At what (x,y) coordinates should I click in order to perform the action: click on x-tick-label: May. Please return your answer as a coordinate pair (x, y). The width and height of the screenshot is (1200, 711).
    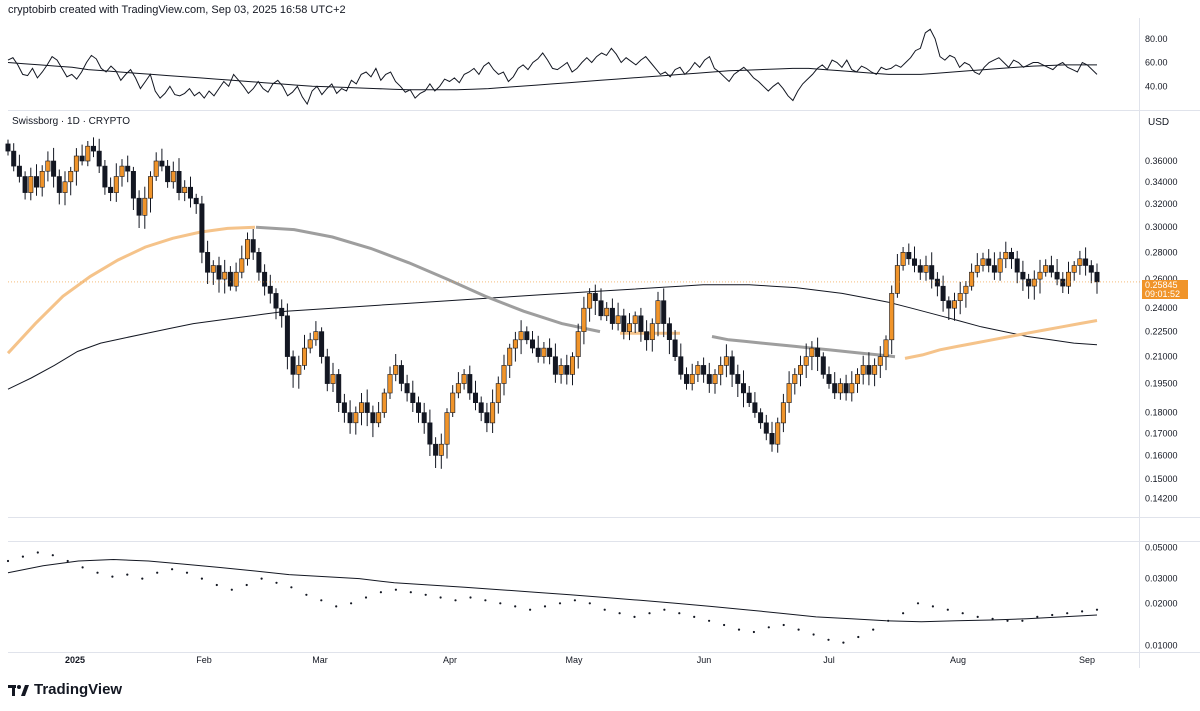
    Looking at the image, I should click on (574, 660).